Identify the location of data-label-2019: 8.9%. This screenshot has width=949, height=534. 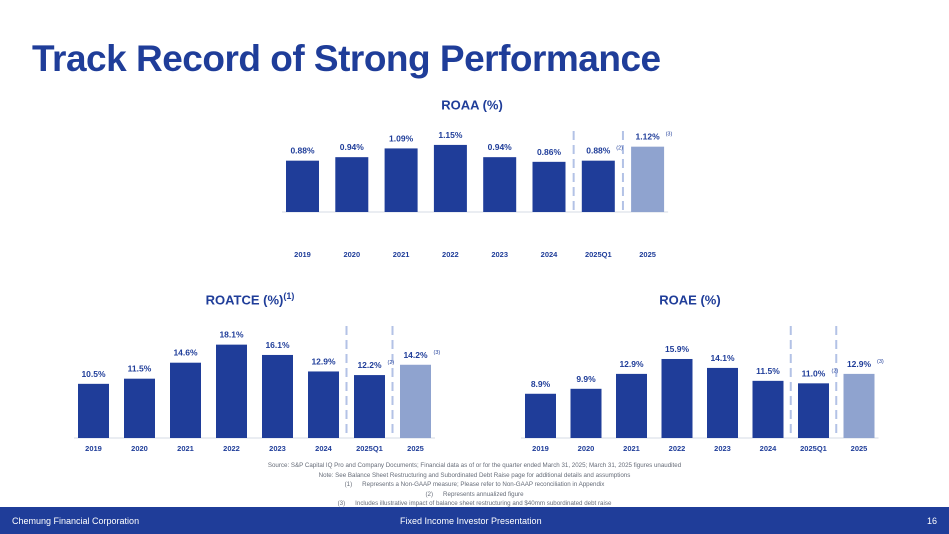
(541, 384).